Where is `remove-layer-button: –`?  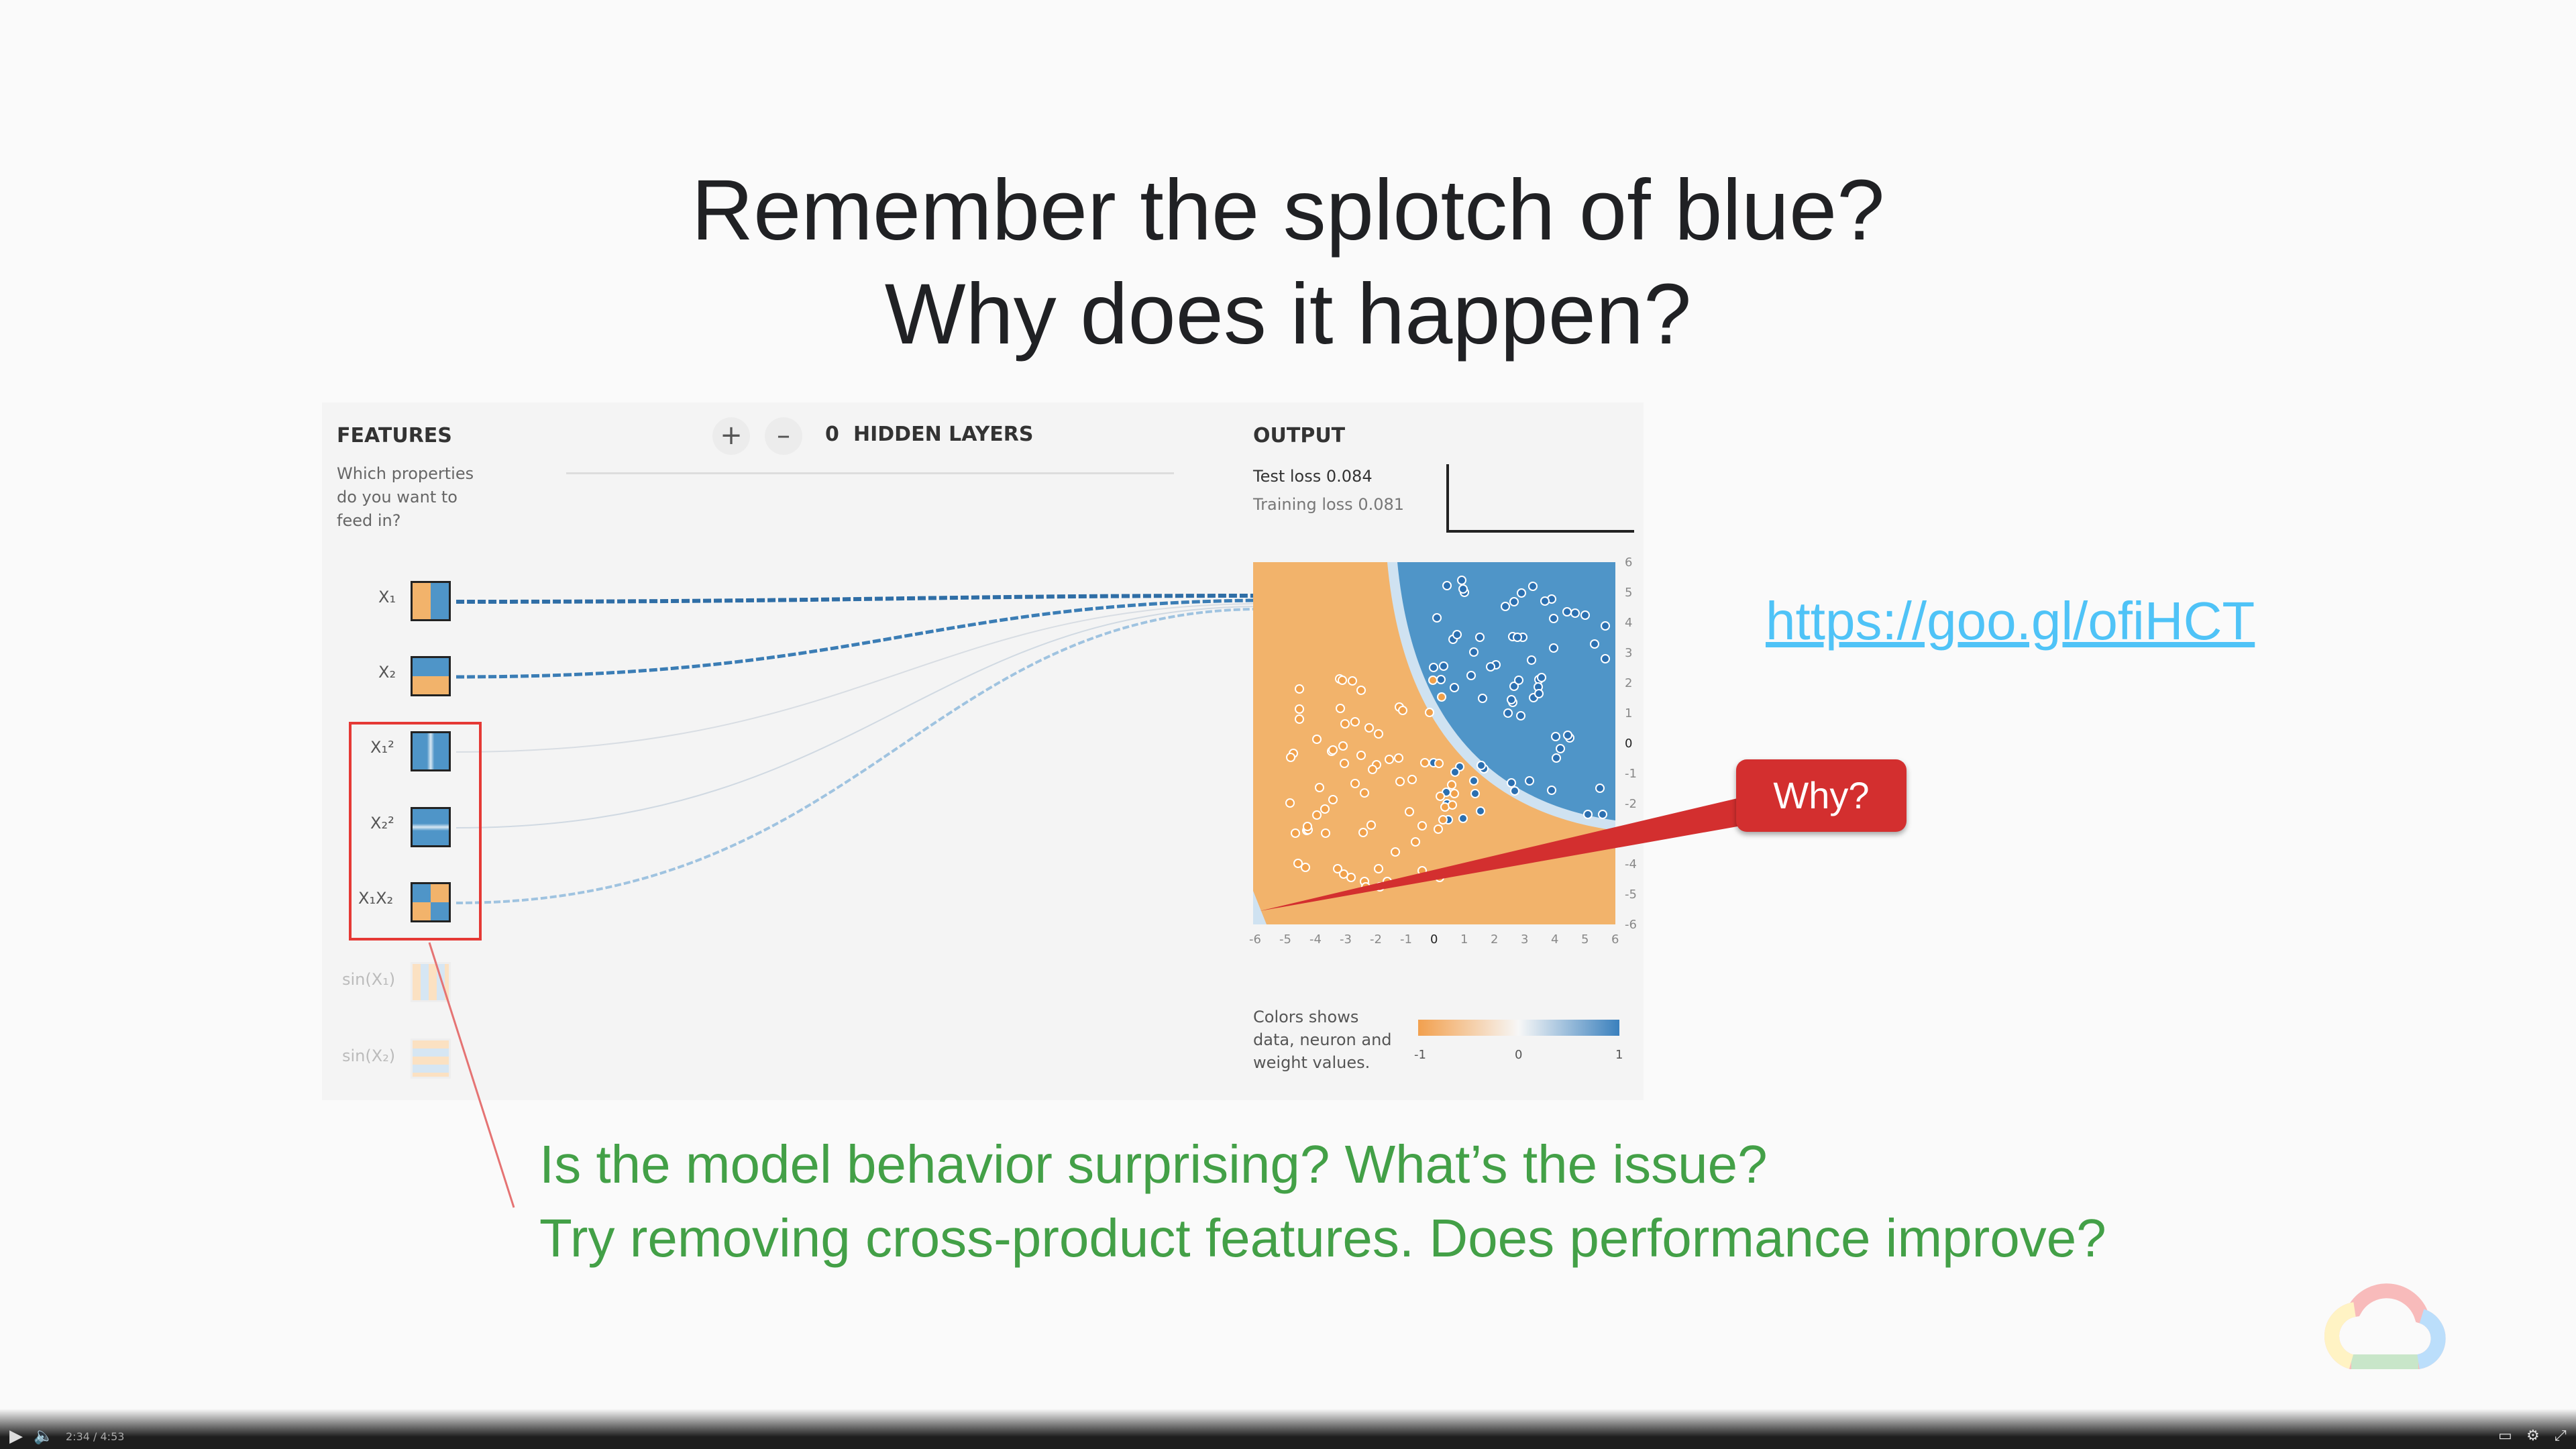
remove-layer-button: – is located at coordinates (783, 436).